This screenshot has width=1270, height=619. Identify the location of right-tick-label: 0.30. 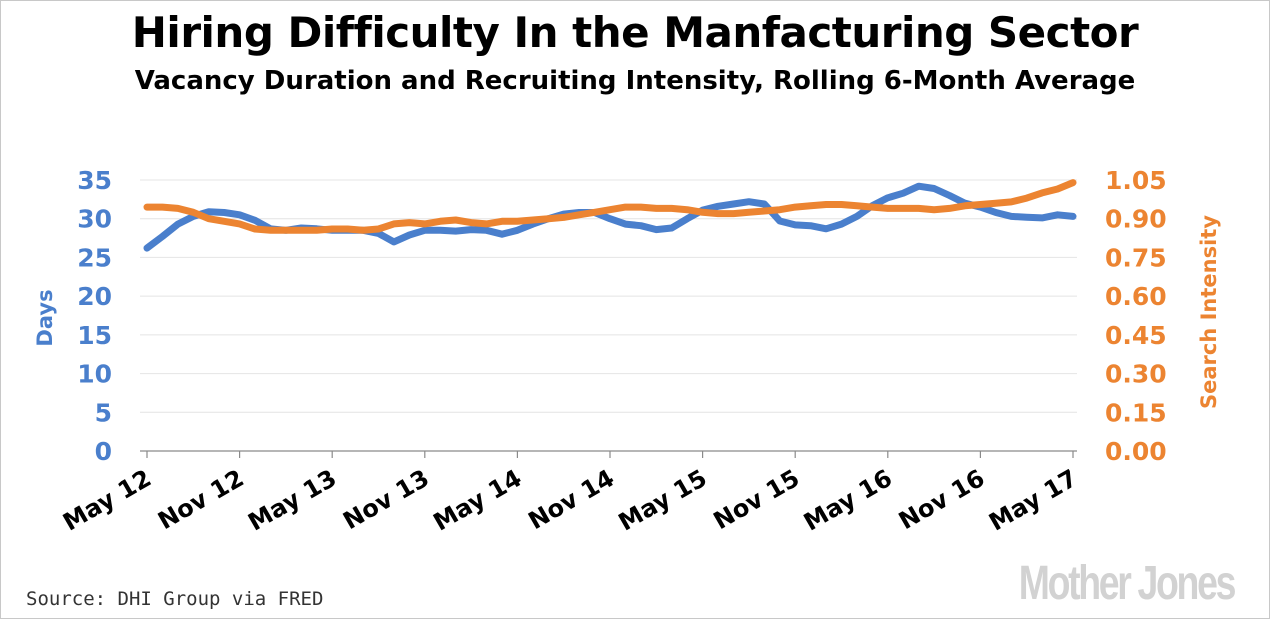
(1136, 374).